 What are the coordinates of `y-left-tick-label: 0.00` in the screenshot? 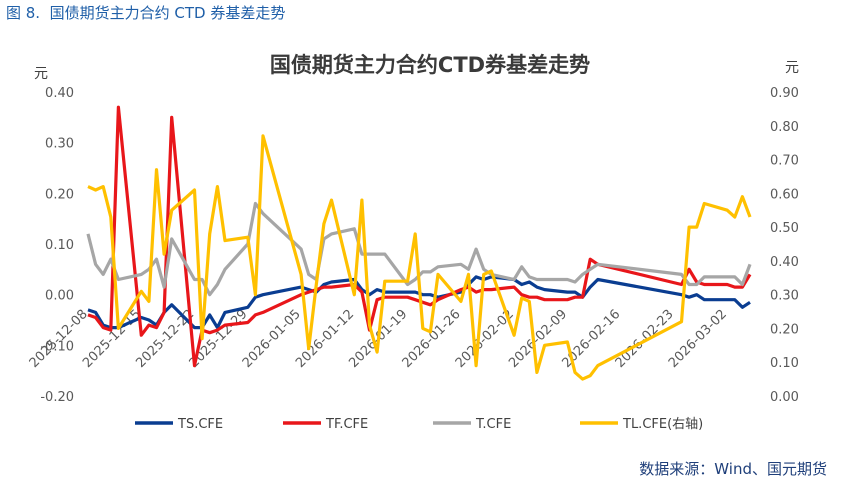 It's located at (59, 296).